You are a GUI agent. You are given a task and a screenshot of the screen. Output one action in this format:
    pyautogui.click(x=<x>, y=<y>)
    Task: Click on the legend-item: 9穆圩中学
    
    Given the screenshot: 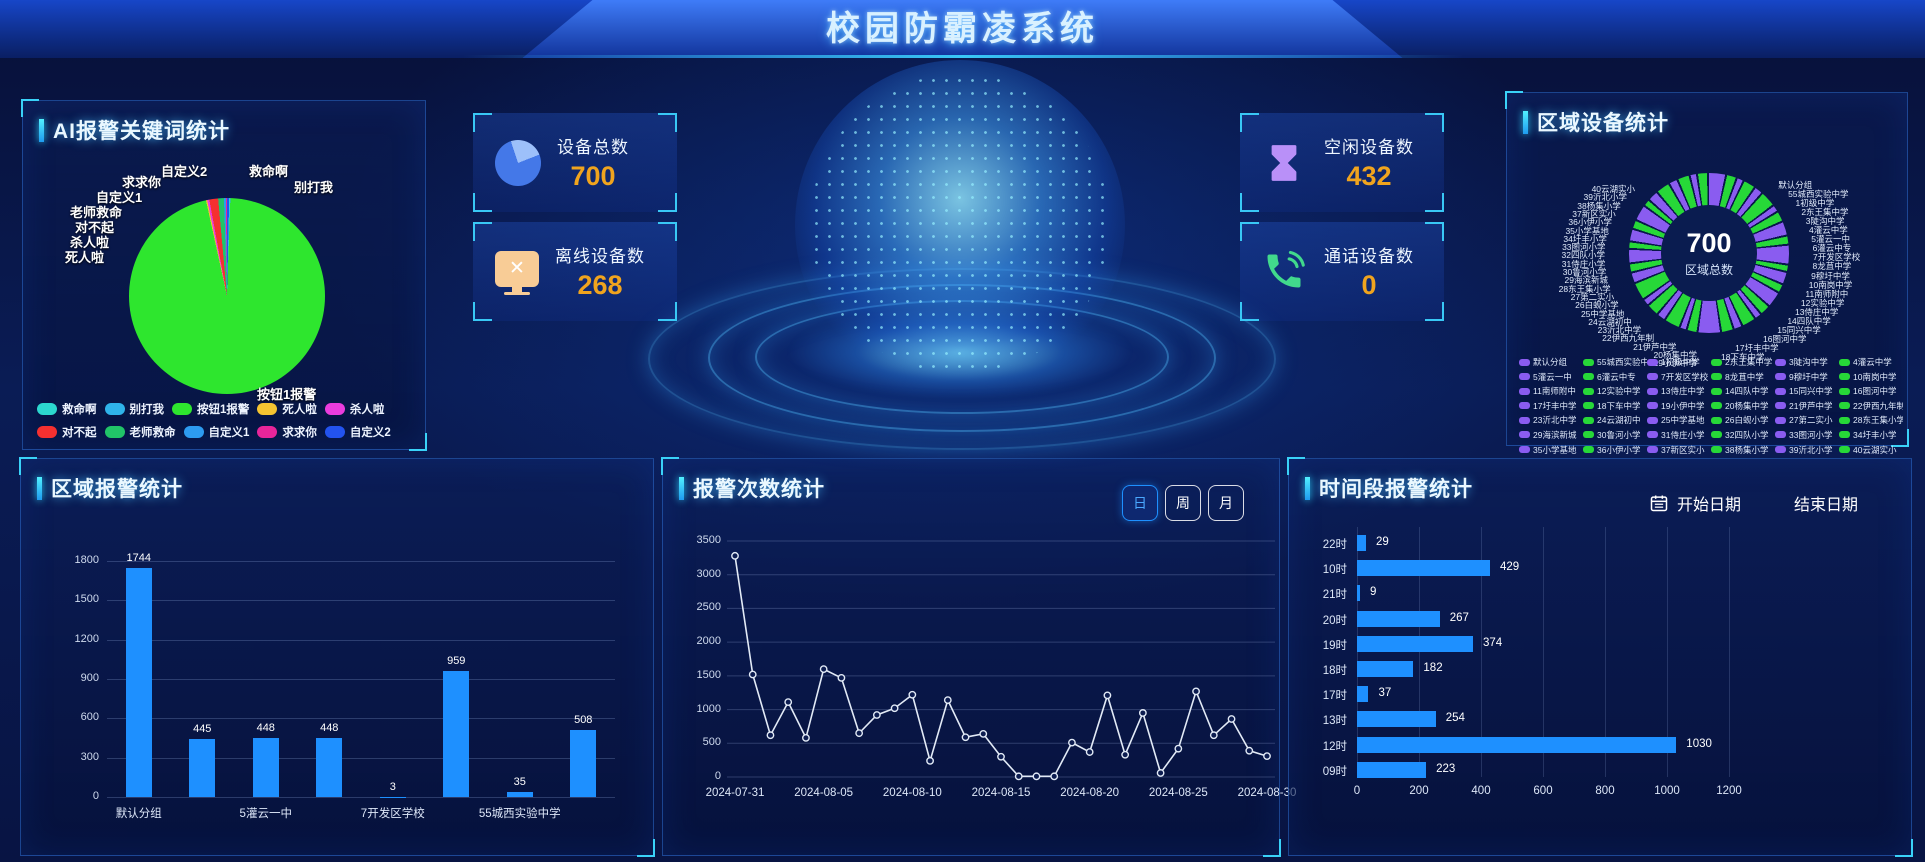 What is the action you would take?
    pyautogui.click(x=1807, y=377)
    